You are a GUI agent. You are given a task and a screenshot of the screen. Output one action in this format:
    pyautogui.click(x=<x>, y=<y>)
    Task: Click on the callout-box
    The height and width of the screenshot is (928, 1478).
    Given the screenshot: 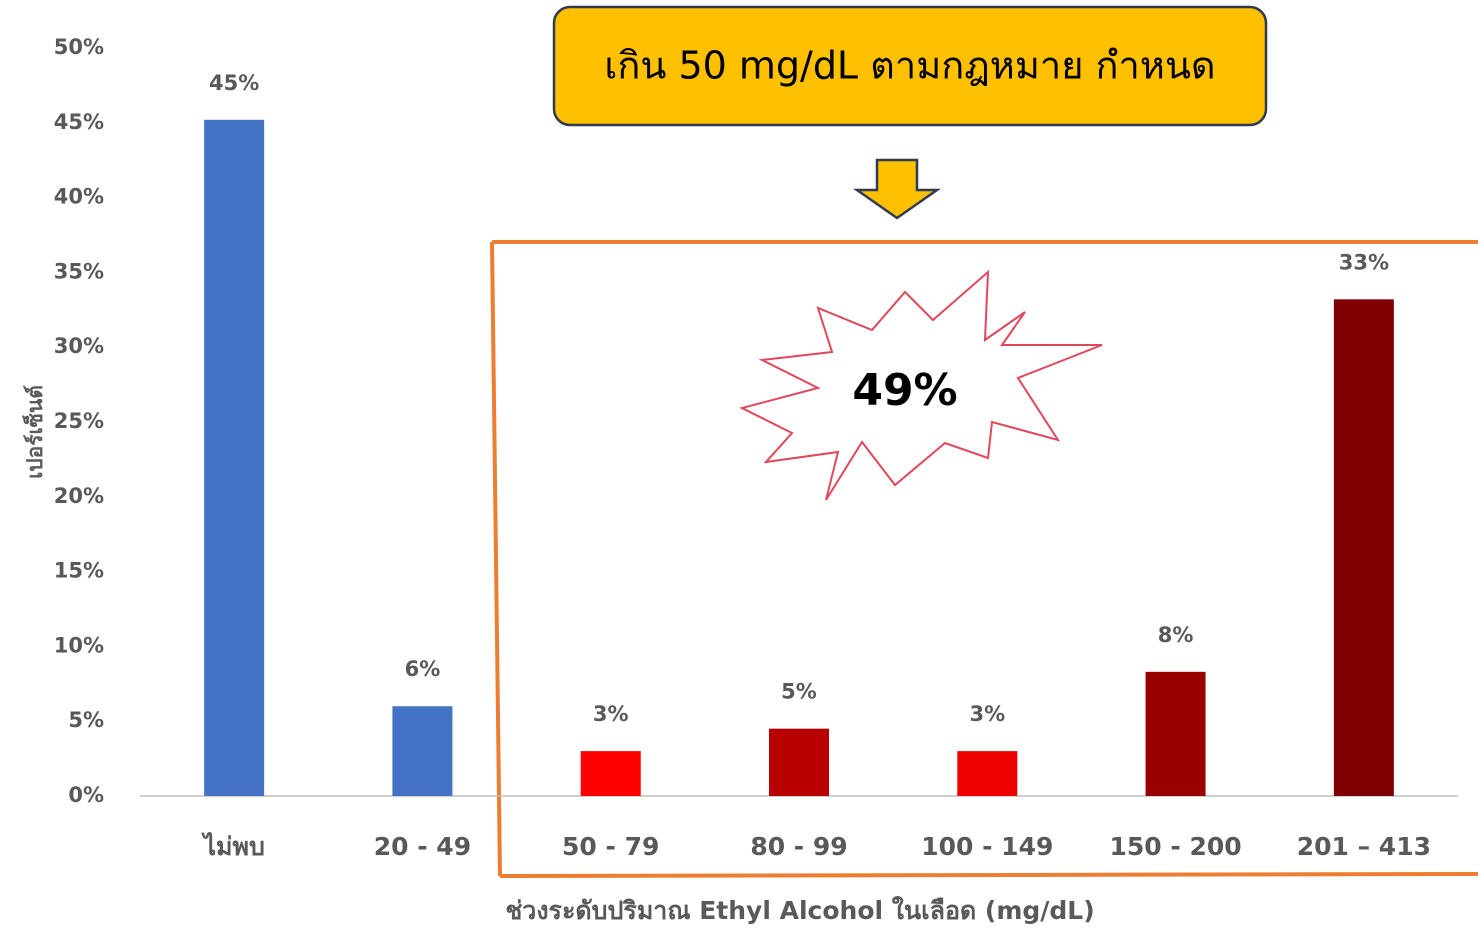 What is the action you would take?
    pyautogui.click(x=910, y=66)
    